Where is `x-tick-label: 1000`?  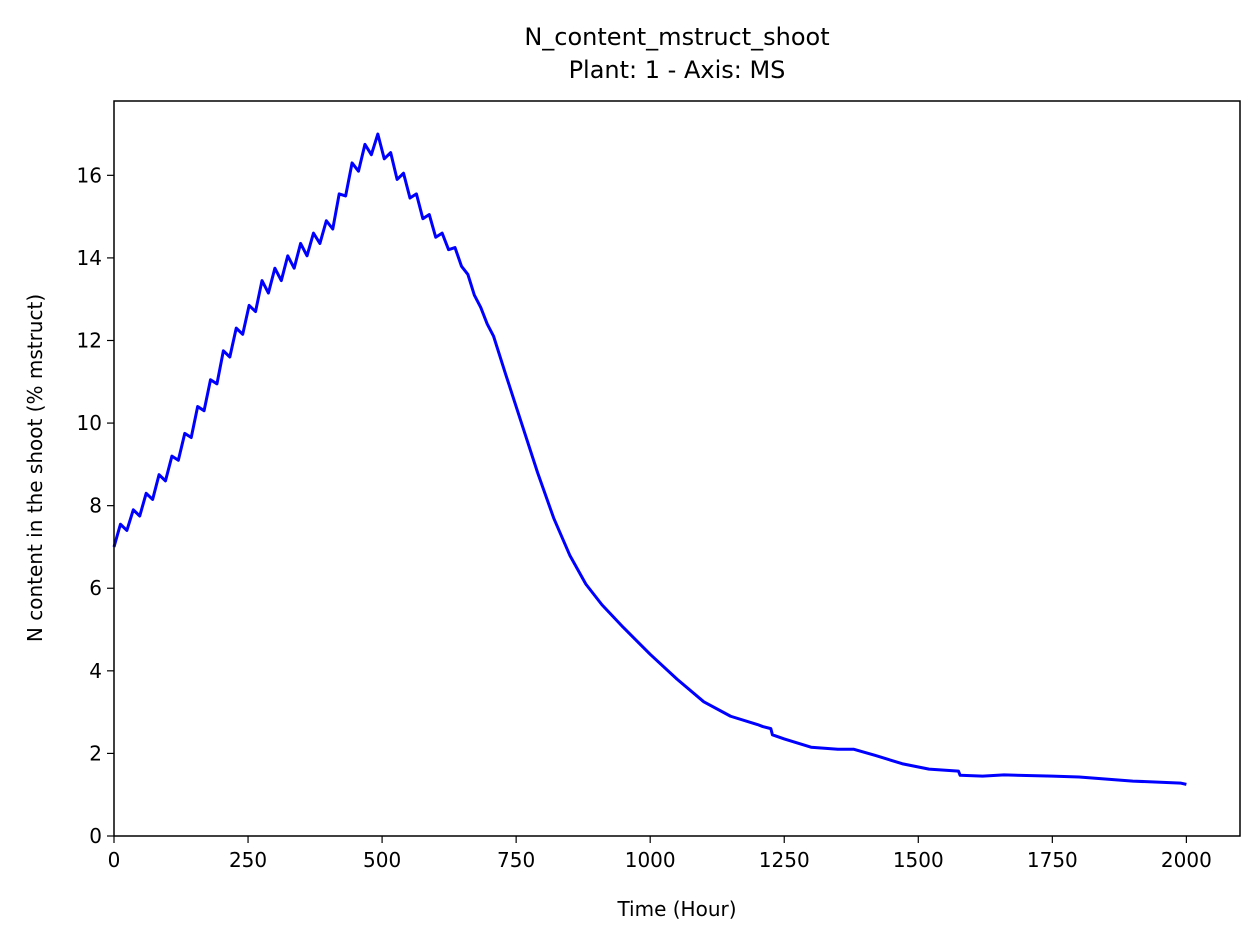
x-tick-label: 1000 is located at coordinates (650, 860).